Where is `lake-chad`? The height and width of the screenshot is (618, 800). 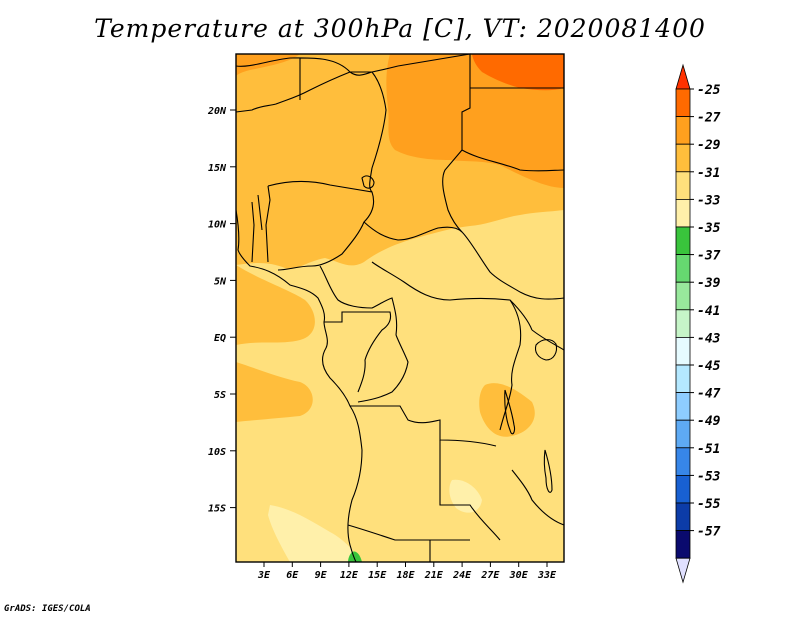 lake-chad is located at coordinates (368, 182).